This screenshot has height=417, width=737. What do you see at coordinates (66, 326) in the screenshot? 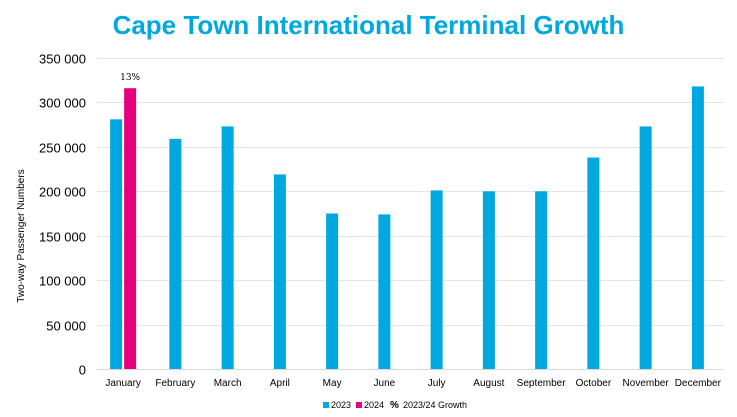
I see `y-tick-label: 50 000` at bounding box center [66, 326].